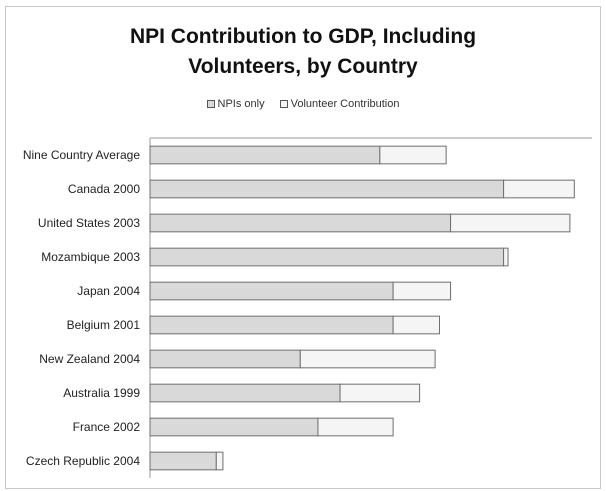 This screenshot has width=606, height=491. What do you see at coordinates (89, 223) in the screenshot?
I see `category-label: United States 2003` at bounding box center [89, 223].